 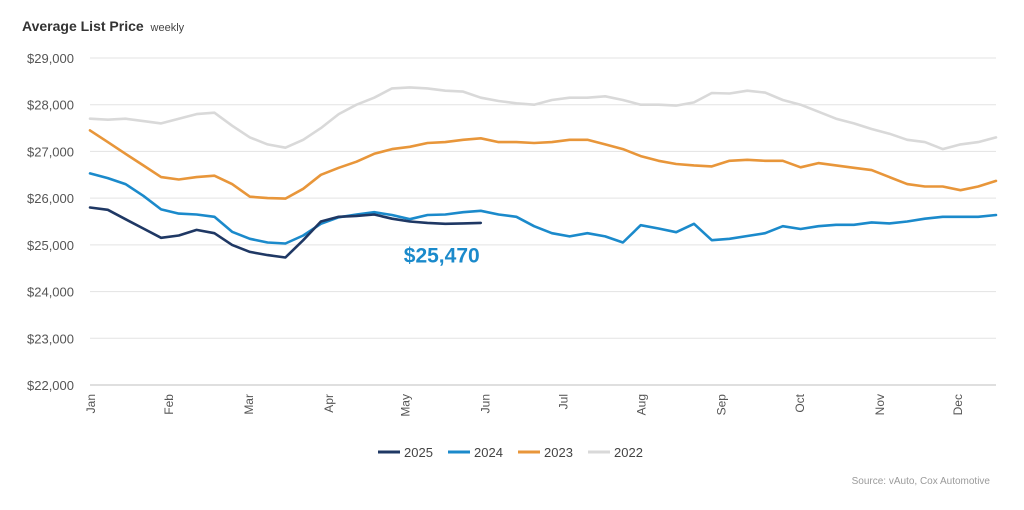 I want to click on legend-label-2025: 2025, so click(x=418, y=452).